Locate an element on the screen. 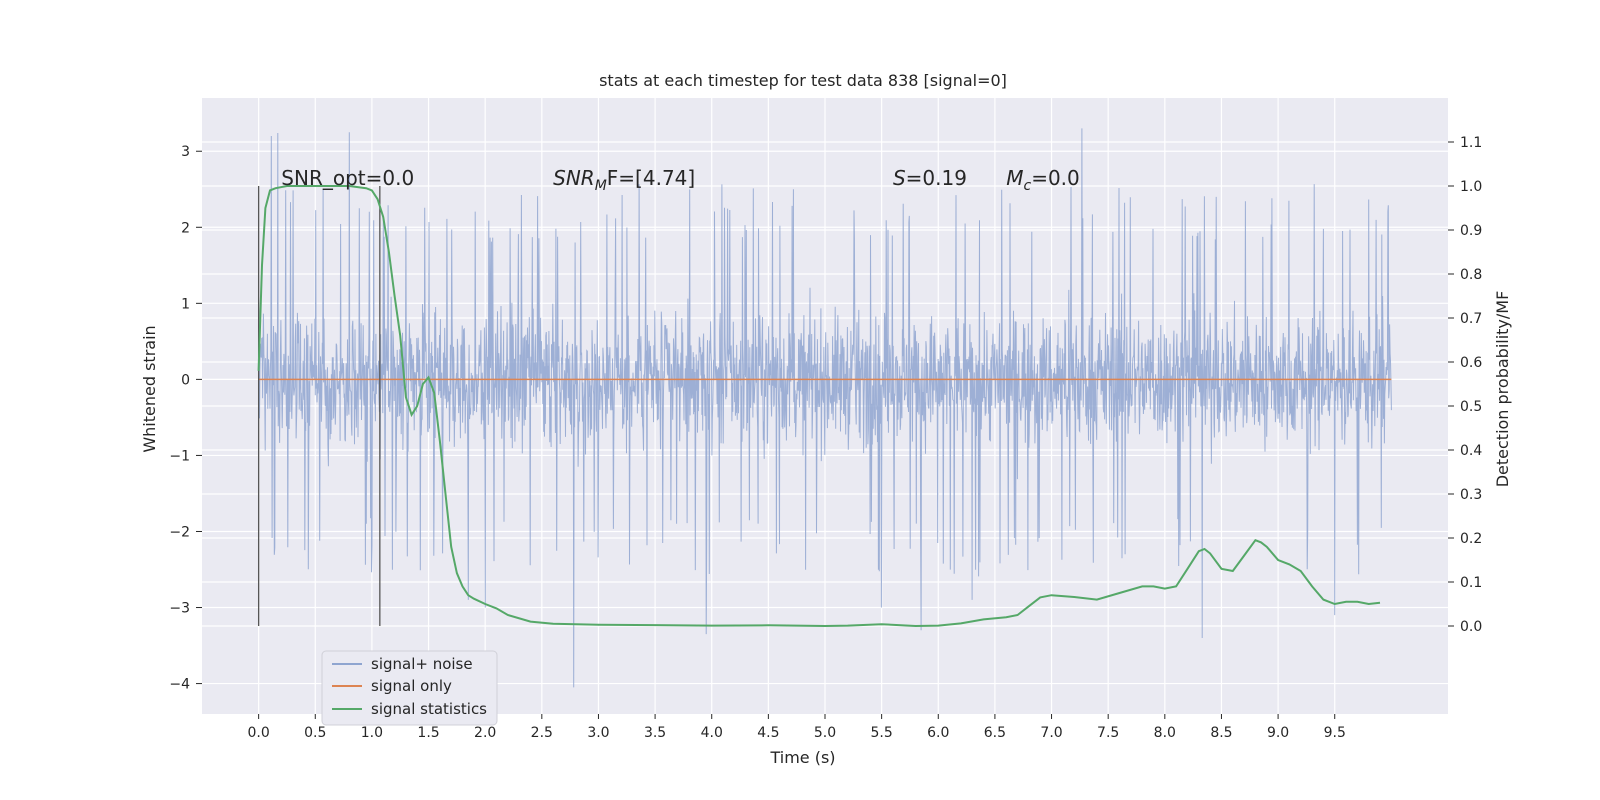 Image resolution: width=1600 pixels, height=800 pixels. y-right-axis-label: Detection probability/MF is located at coordinates (1502, 389).